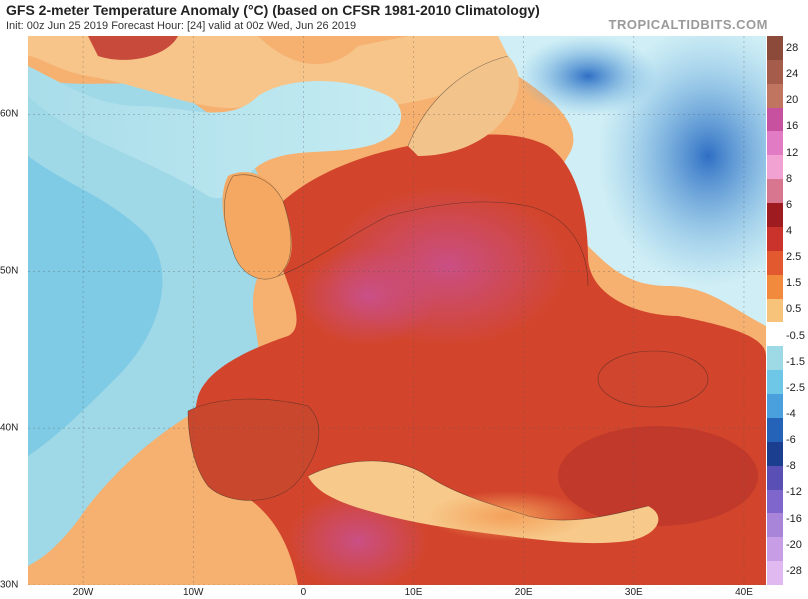 This screenshot has height=599, width=808. I want to click on color-scale-label: -2.5, so click(795, 387).